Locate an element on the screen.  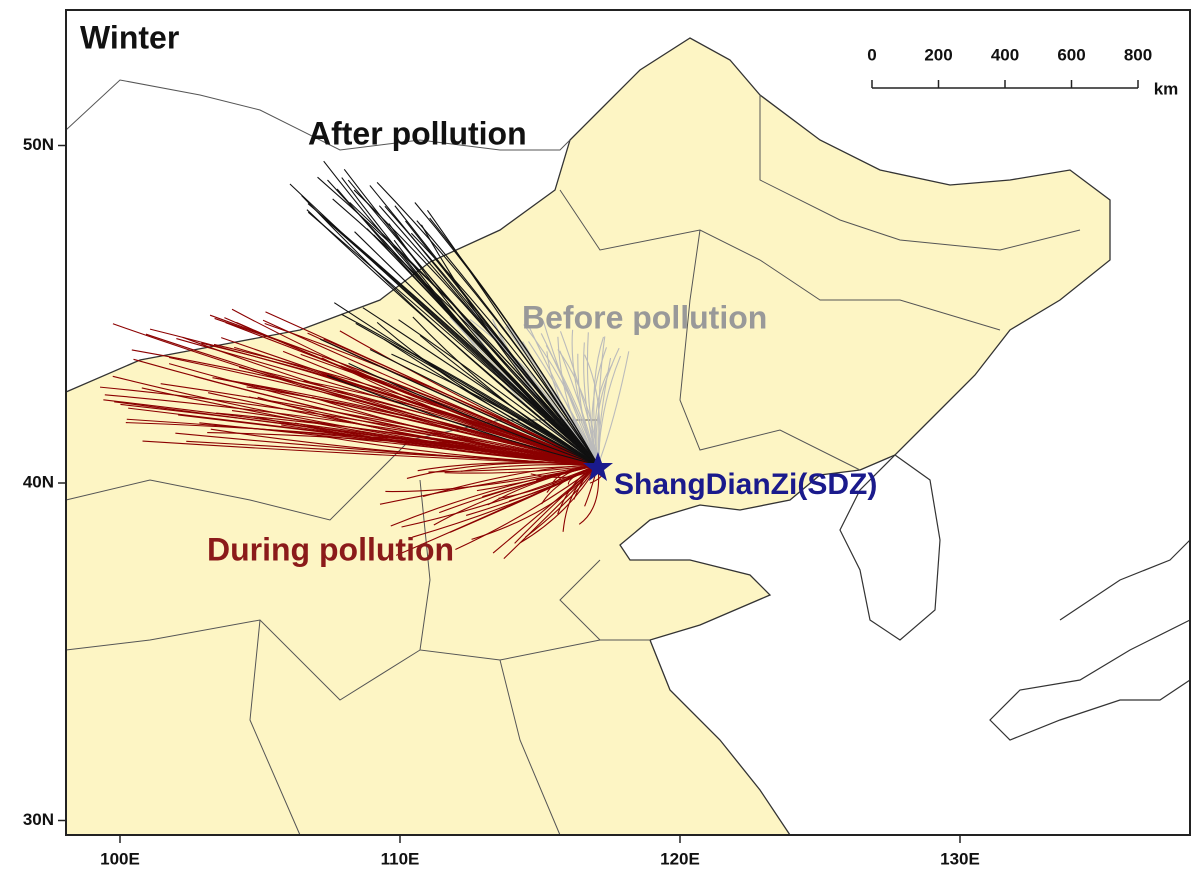
scale-tick-label: 600 is located at coordinates (1071, 54).